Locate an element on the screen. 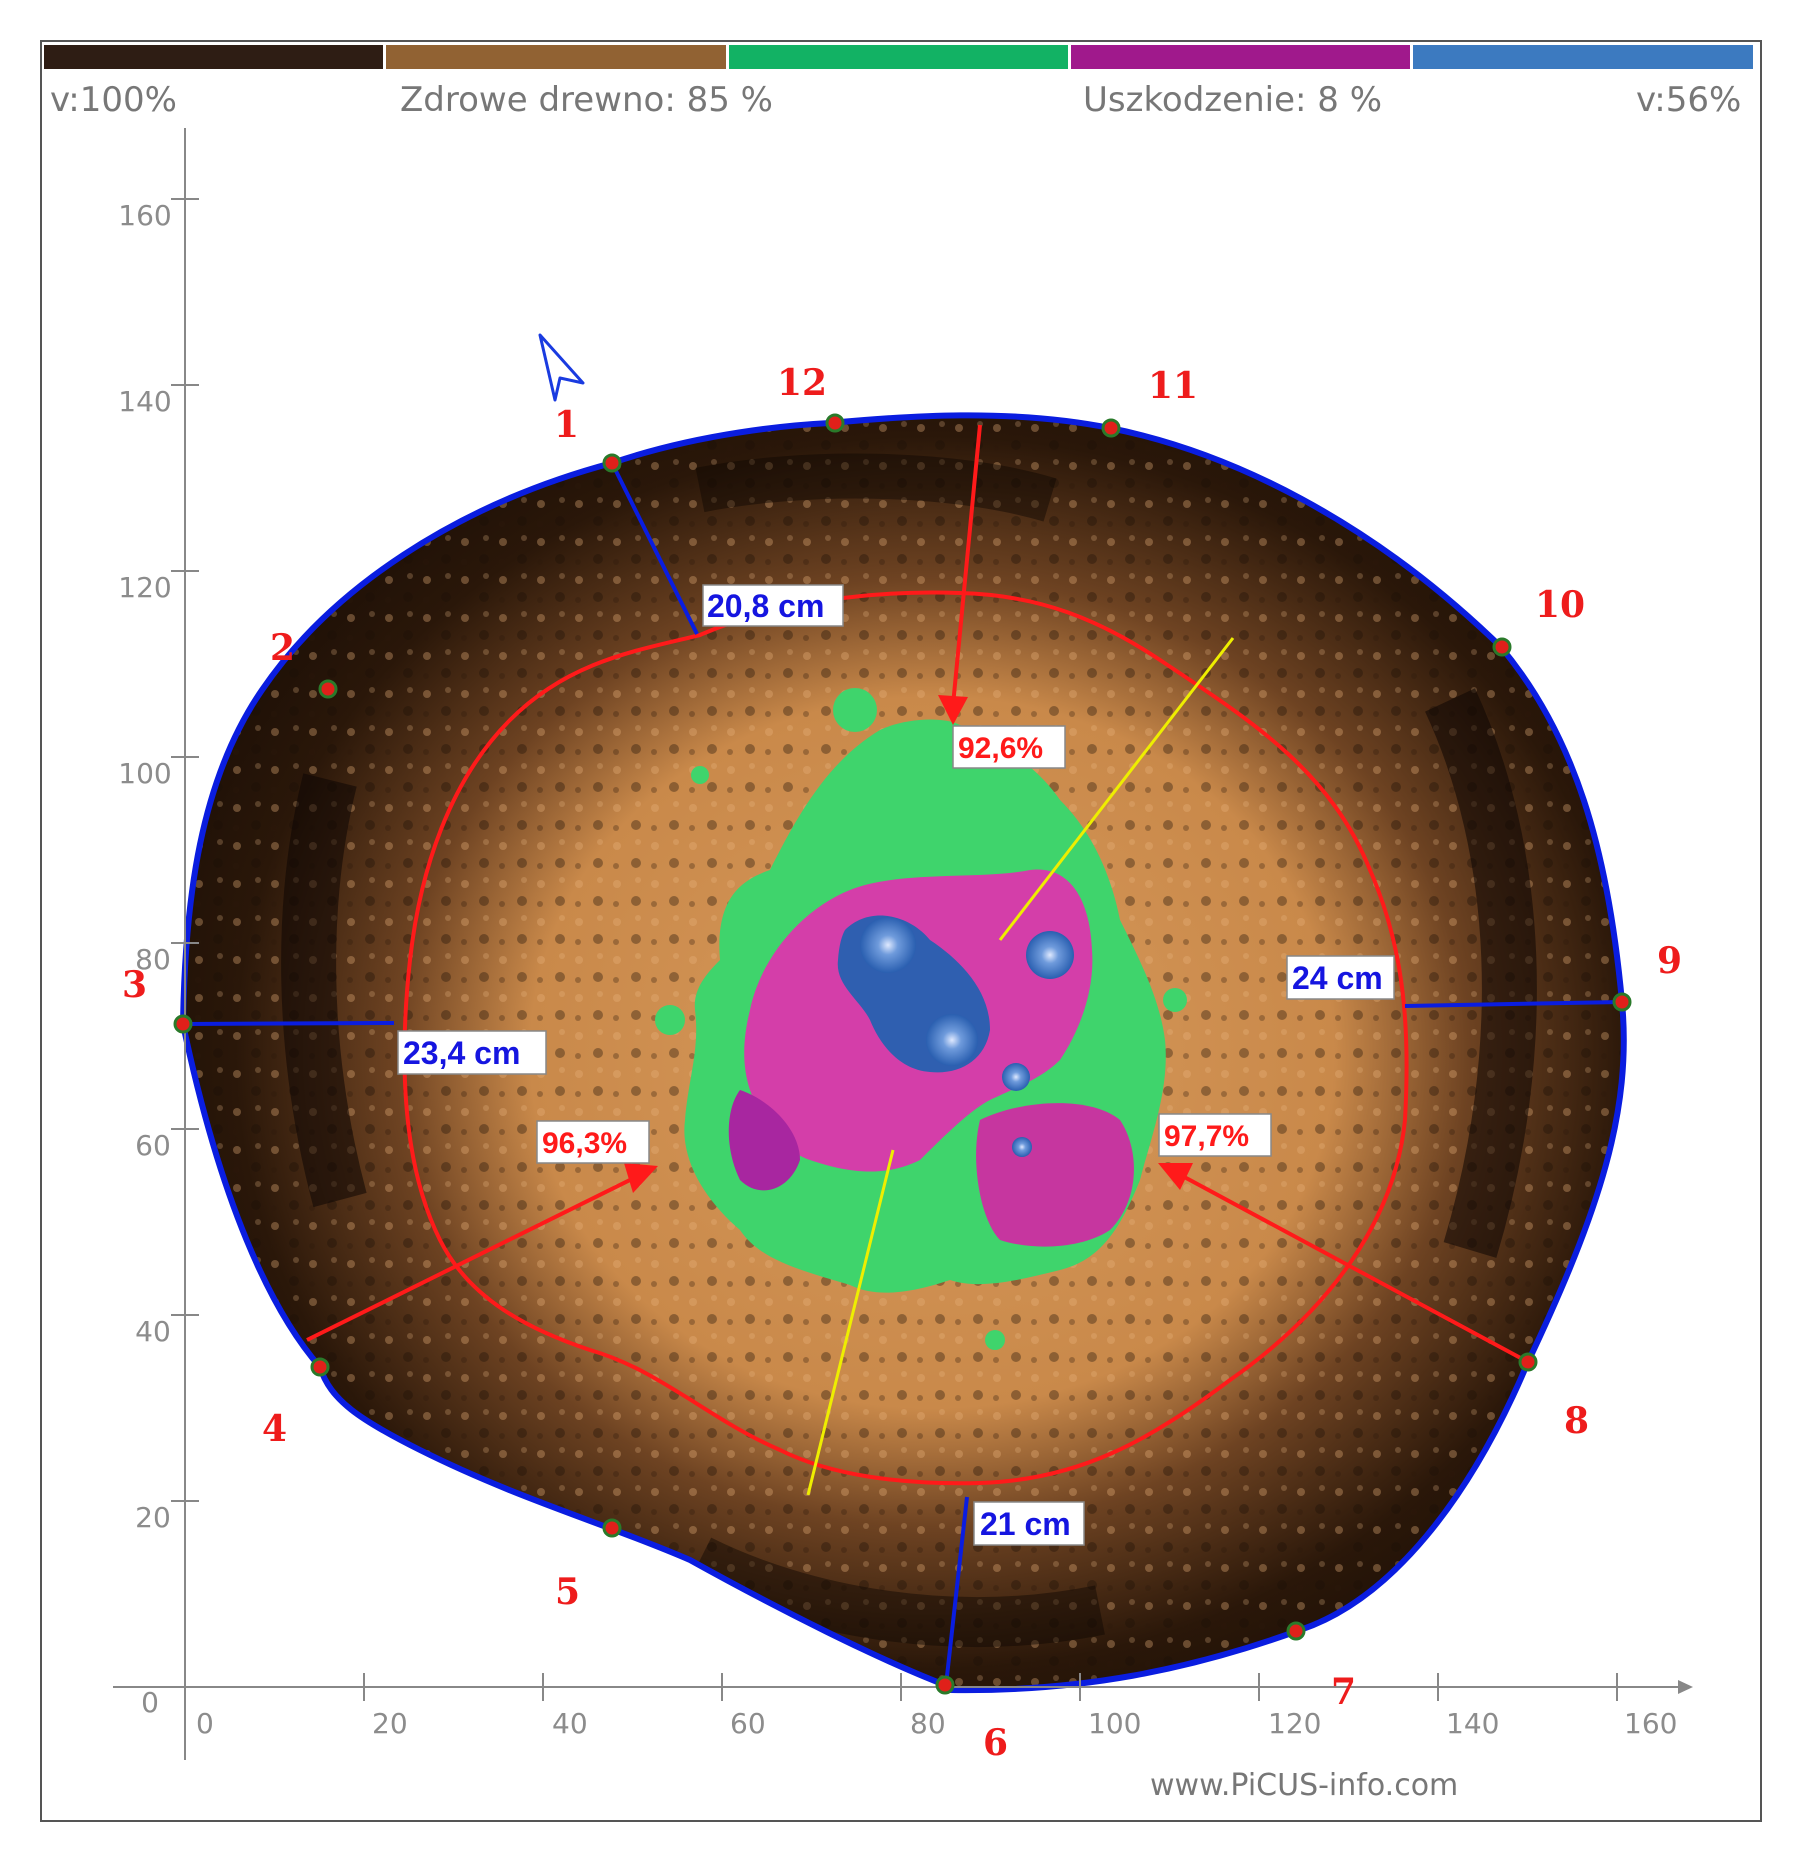 This screenshot has height=1864, width=1804. x-tick-label: 20 is located at coordinates (390, 1723).